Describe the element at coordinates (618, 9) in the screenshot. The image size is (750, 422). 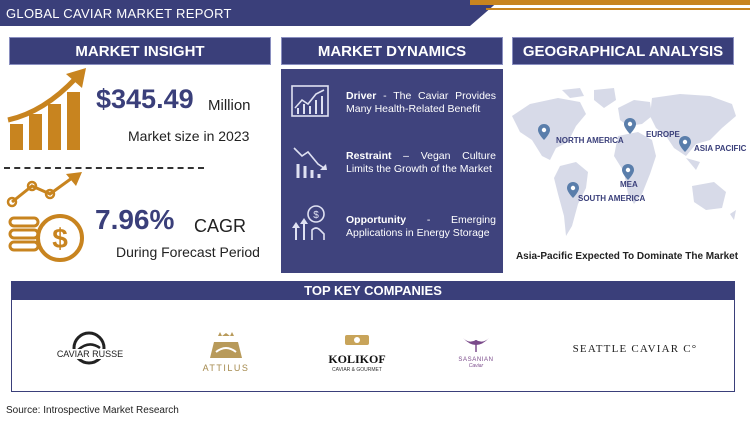
I see `banner-accent-line` at that location.